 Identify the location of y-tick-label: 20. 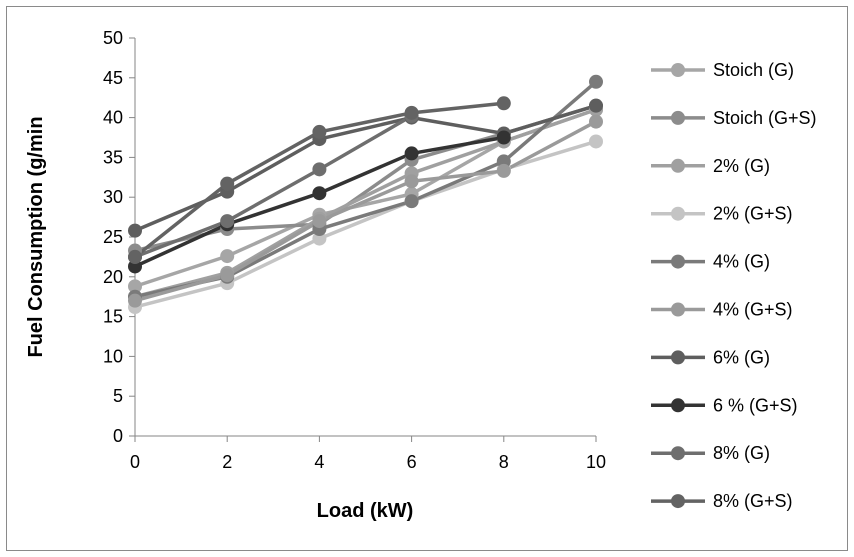
(113, 277).